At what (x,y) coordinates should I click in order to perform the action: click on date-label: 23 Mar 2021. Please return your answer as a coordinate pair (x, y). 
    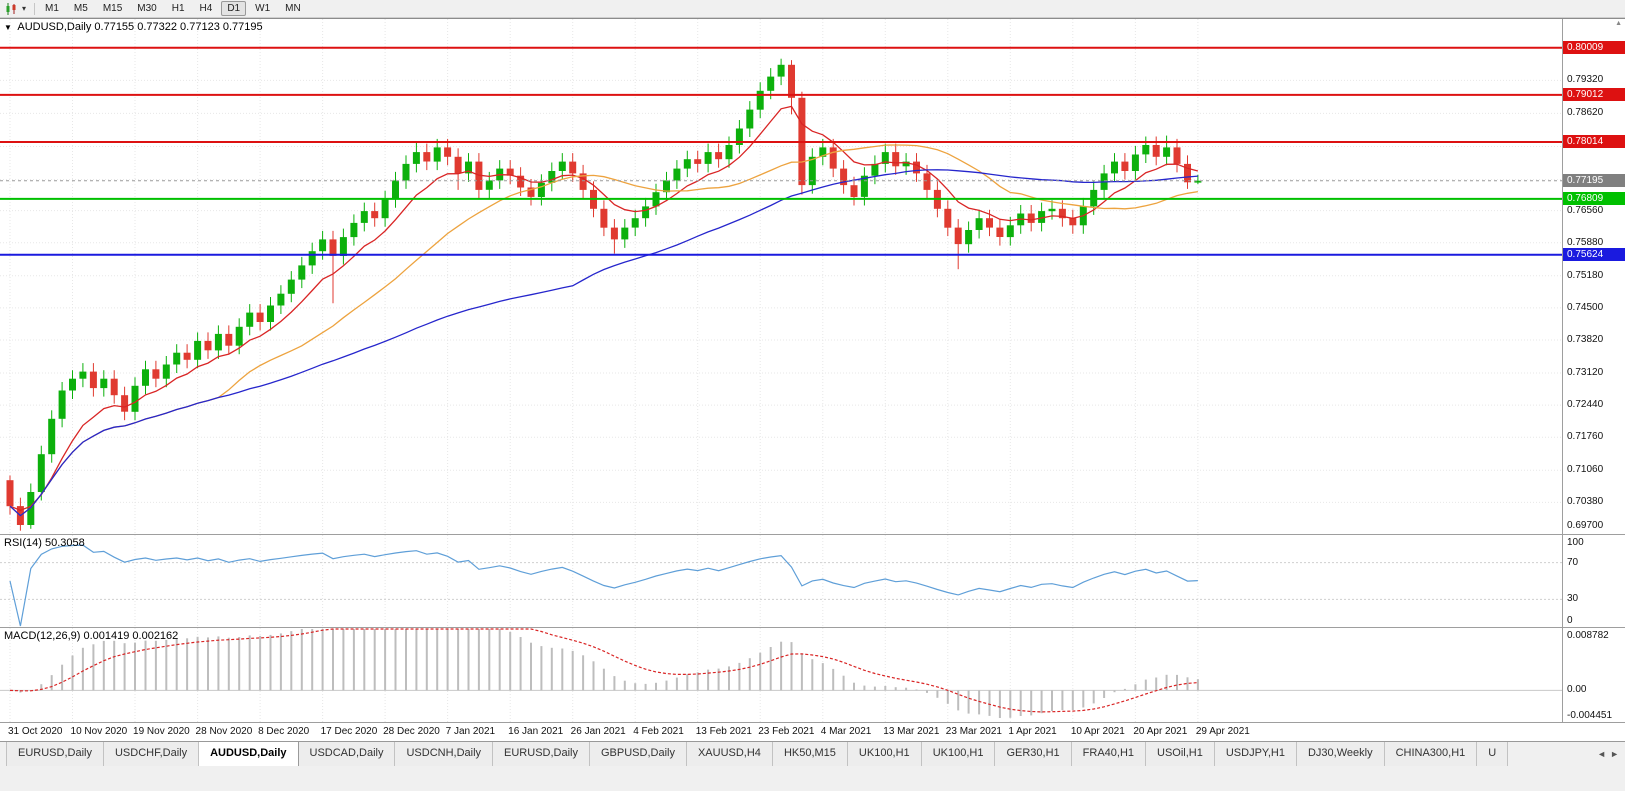
    Looking at the image, I should click on (973, 731).